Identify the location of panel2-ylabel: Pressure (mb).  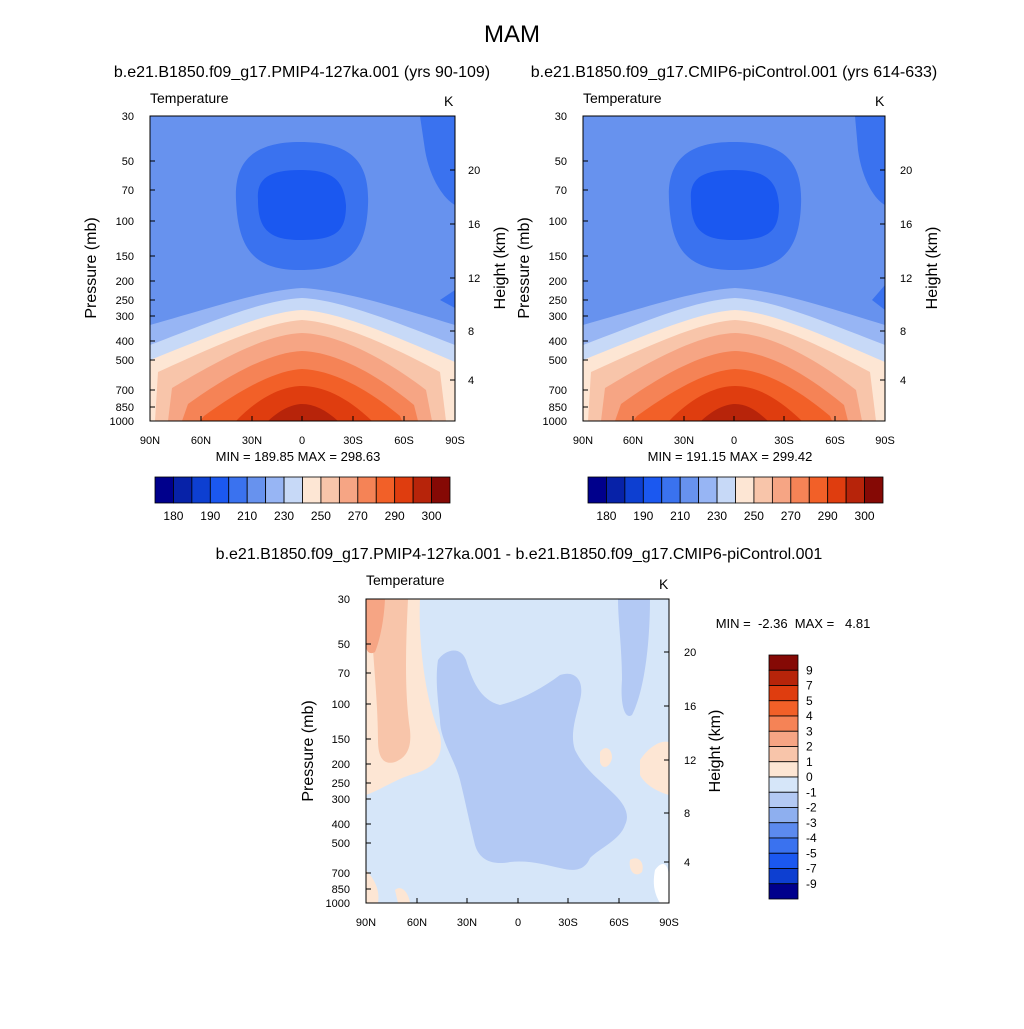
(524, 267).